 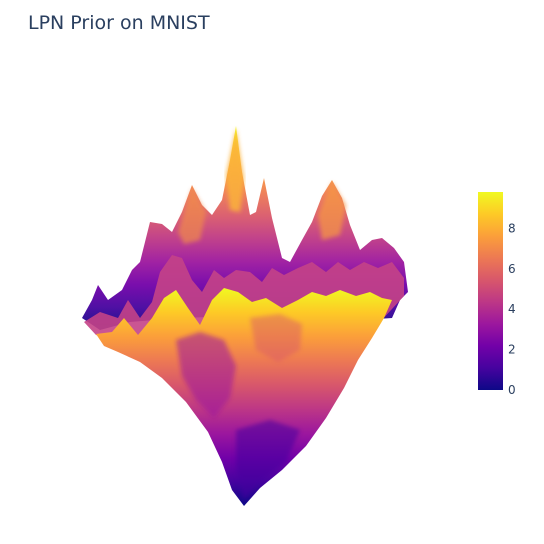 I want to click on colorbar-tick-label: 8, so click(x=512, y=228).